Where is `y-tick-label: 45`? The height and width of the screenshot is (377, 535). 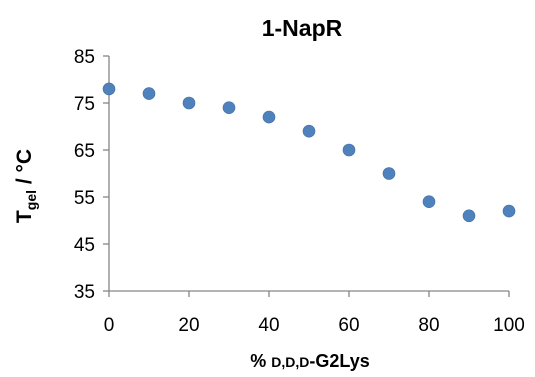 y-tick-label: 45 is located at coordinates (84, 245).